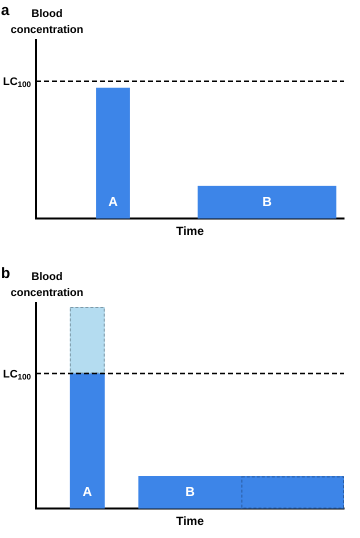 This screenshot has height=538, width=360. I want to click on chart-title: a, so click(5, 10).